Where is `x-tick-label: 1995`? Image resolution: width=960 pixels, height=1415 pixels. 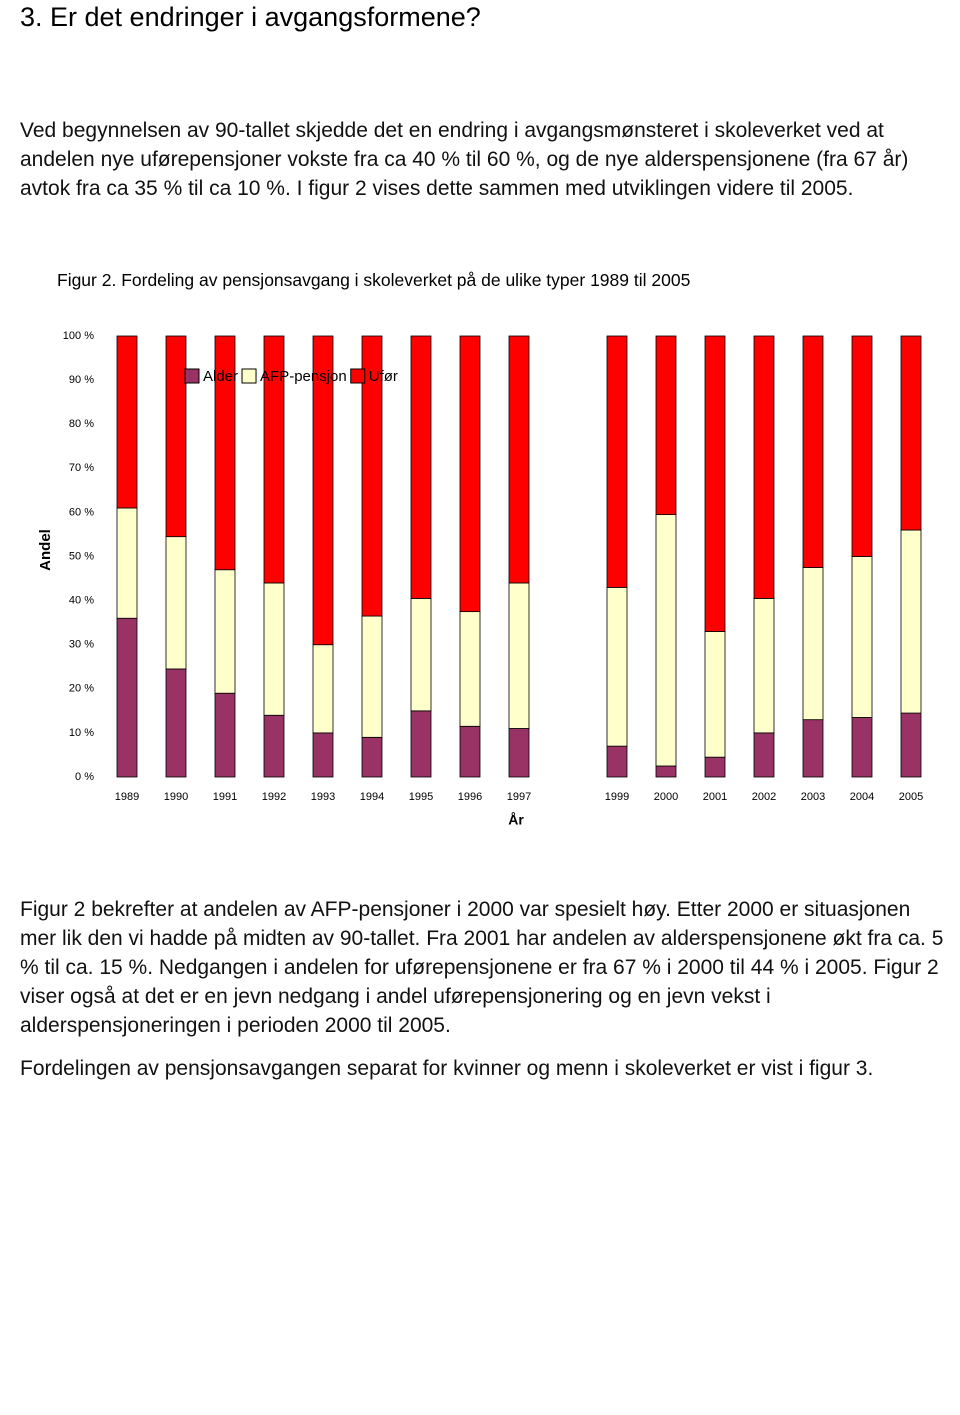
x-tick-label: 1995 is located at coordinates (421, 797).